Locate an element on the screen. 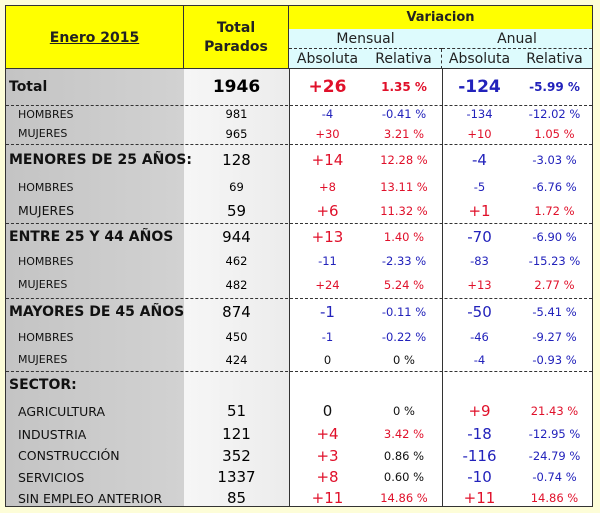 This screenshot has height=513, width=600. row-label: MAYORES DE 45 AÑOS is located at coordinates (97, 312).